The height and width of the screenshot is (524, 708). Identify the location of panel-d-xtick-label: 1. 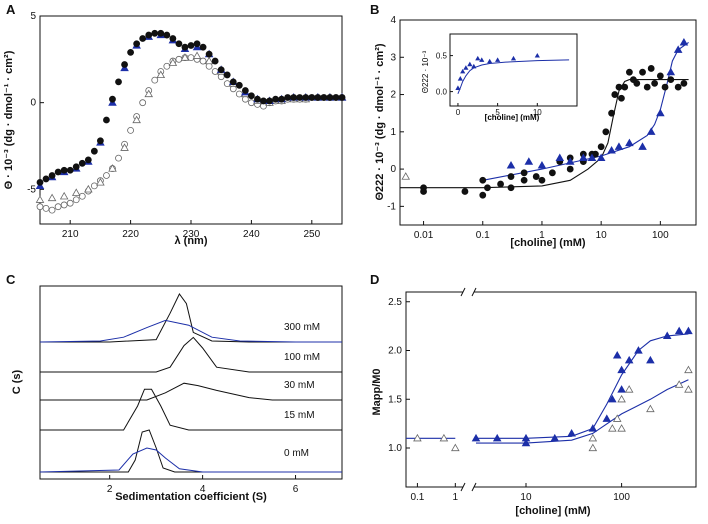
(456, 497).